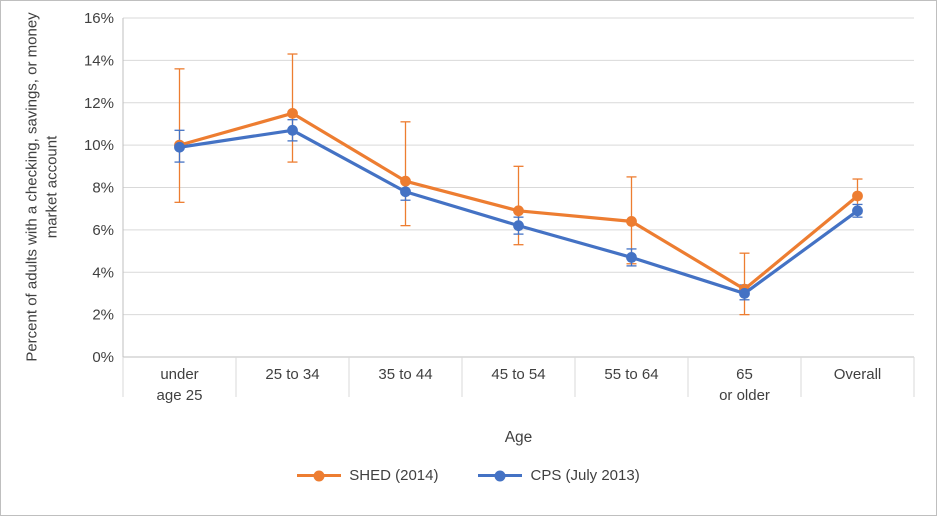 The height and width of the screenshot is (516, 937). Describe the element at coordinates (394, 475) in the screenshot. I see `legend-label-shed: SHED (2014)` at that location.